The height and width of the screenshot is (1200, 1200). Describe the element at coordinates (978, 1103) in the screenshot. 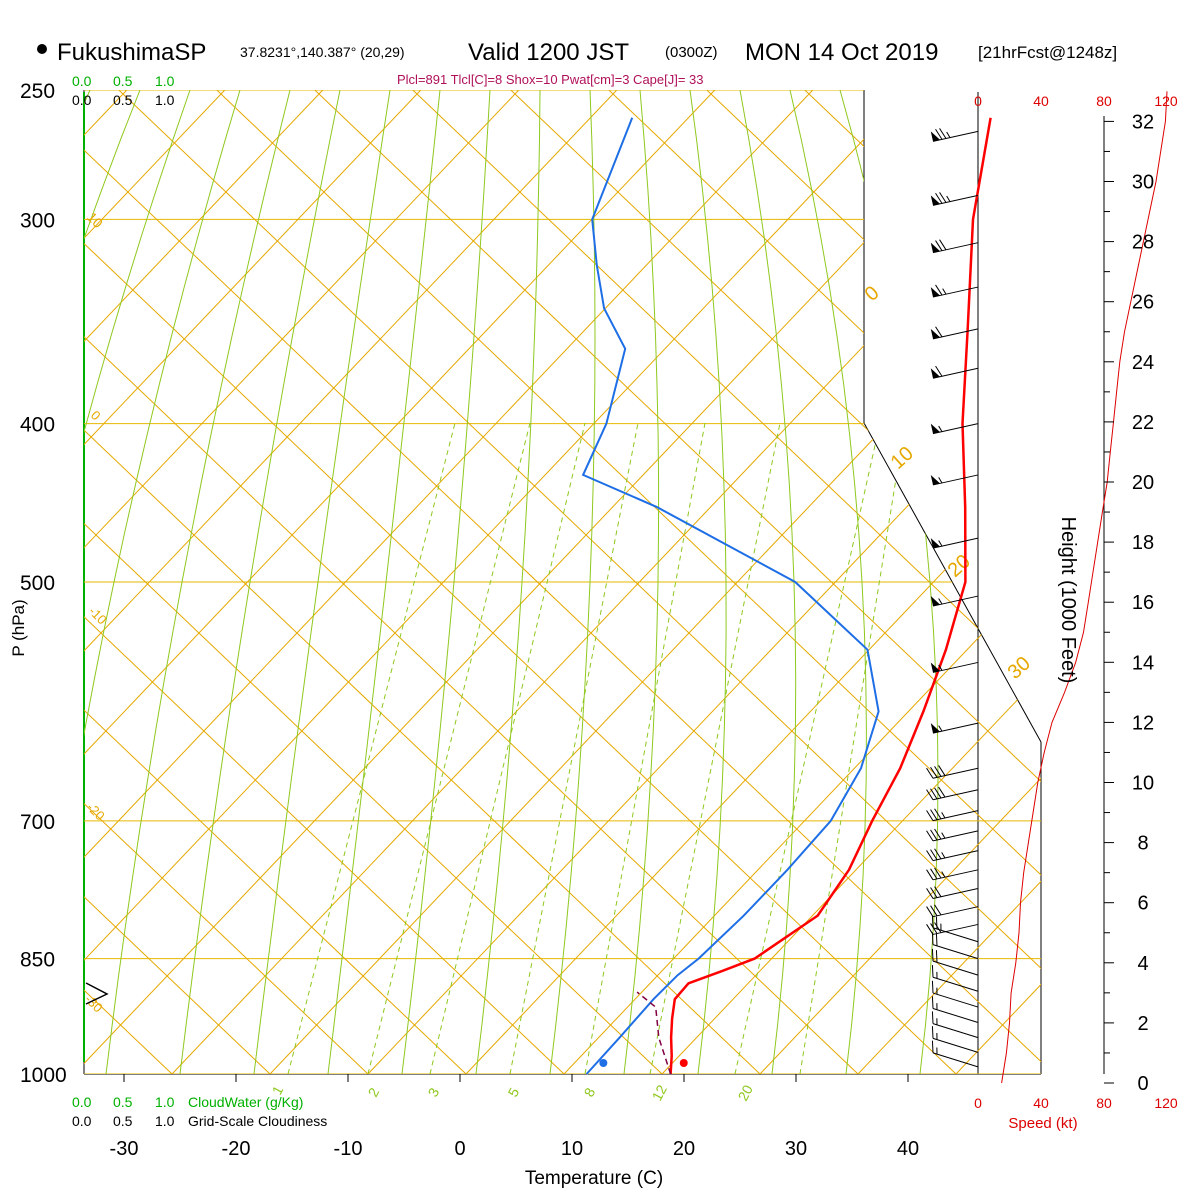

I see `speed-tick-label: 0` at that location.